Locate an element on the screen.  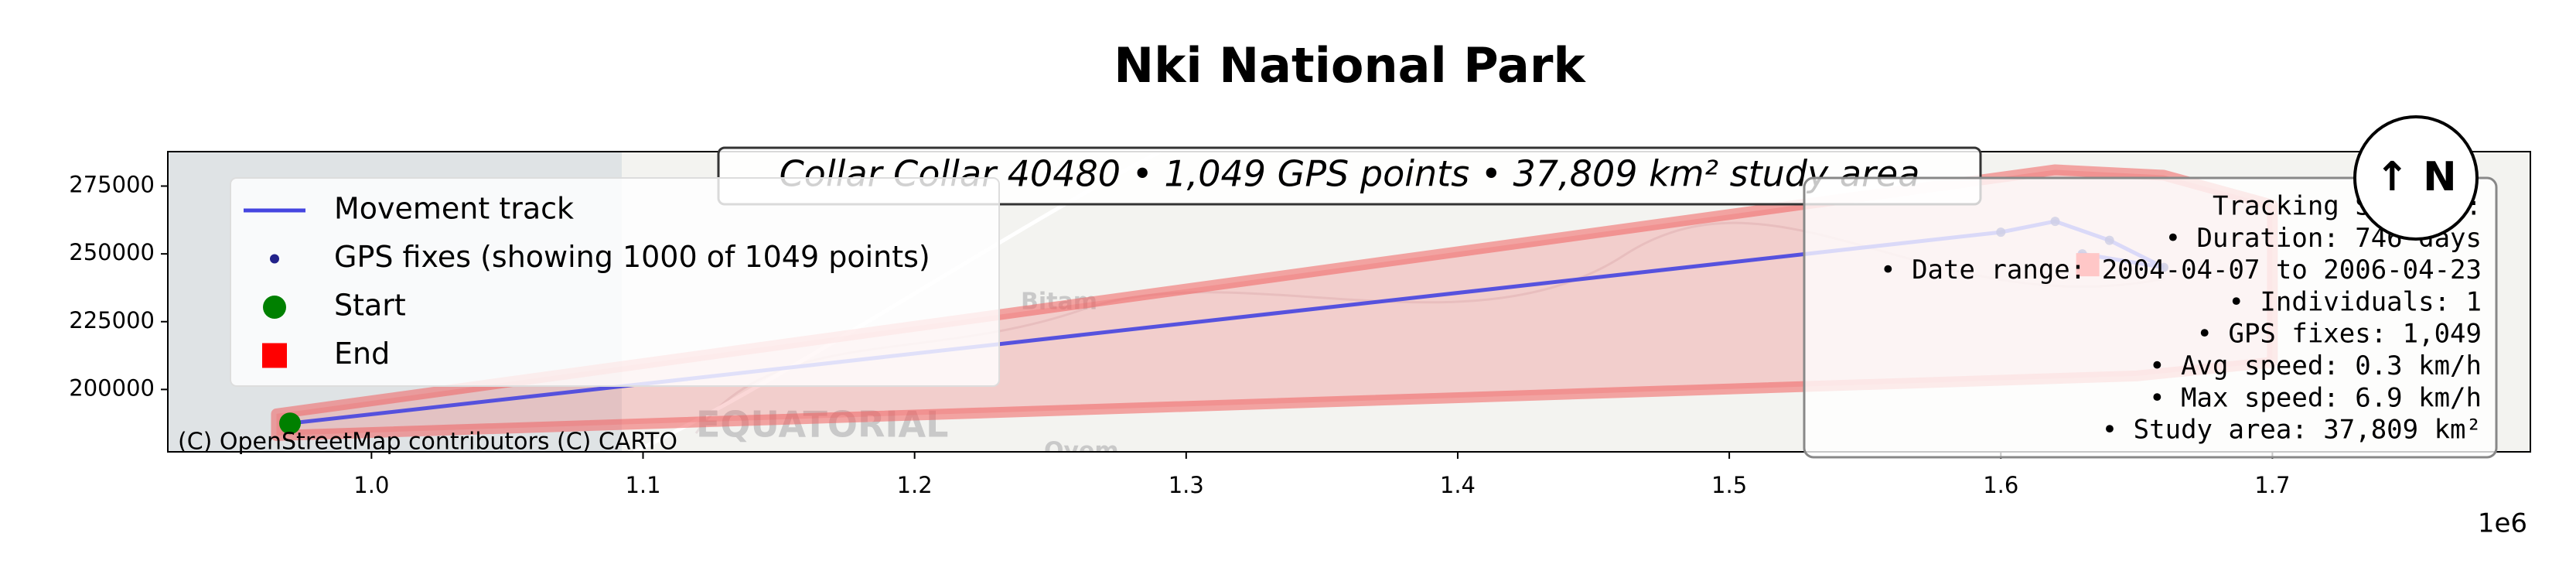
x-tick-label: 1.3 is located at coordinates (1186, 485).